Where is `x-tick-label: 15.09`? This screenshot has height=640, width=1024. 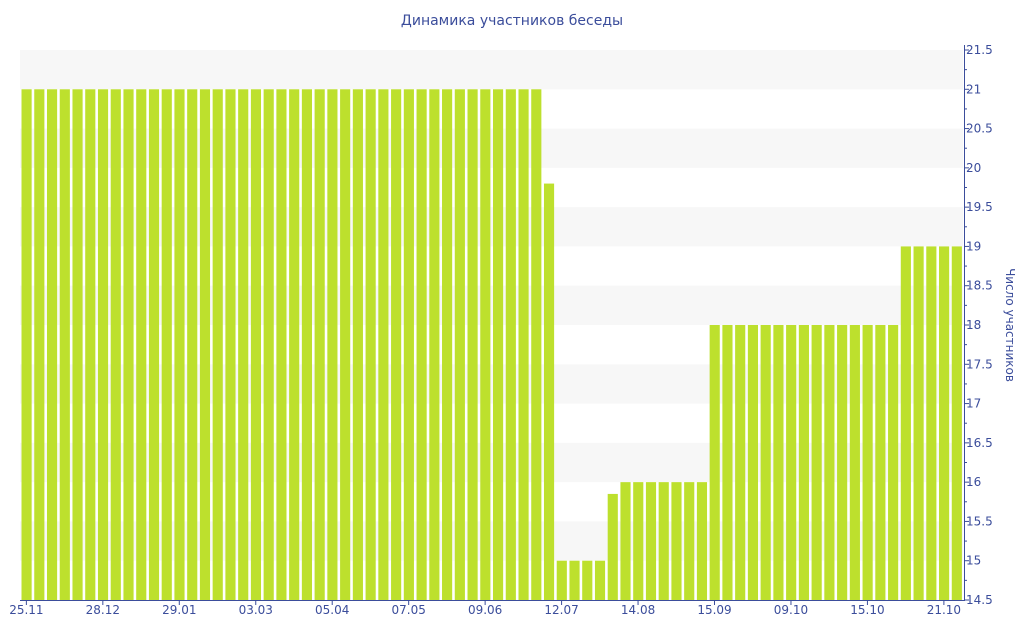 x-tick-label: 15.09 is located at coordinates (714, 610).